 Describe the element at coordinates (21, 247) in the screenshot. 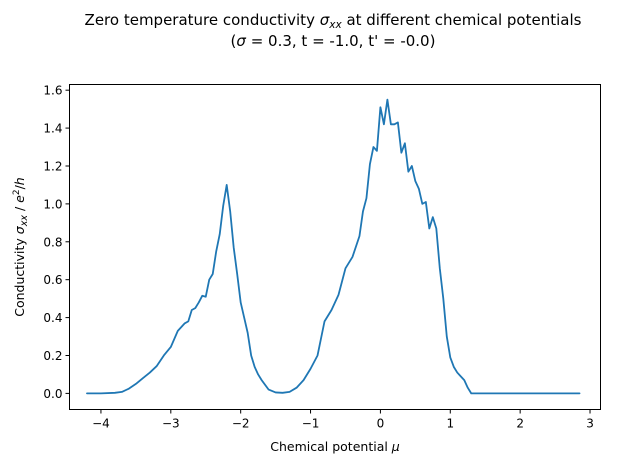

I see `y-axis-label: Conductivity σxx / e2/h` at that location.